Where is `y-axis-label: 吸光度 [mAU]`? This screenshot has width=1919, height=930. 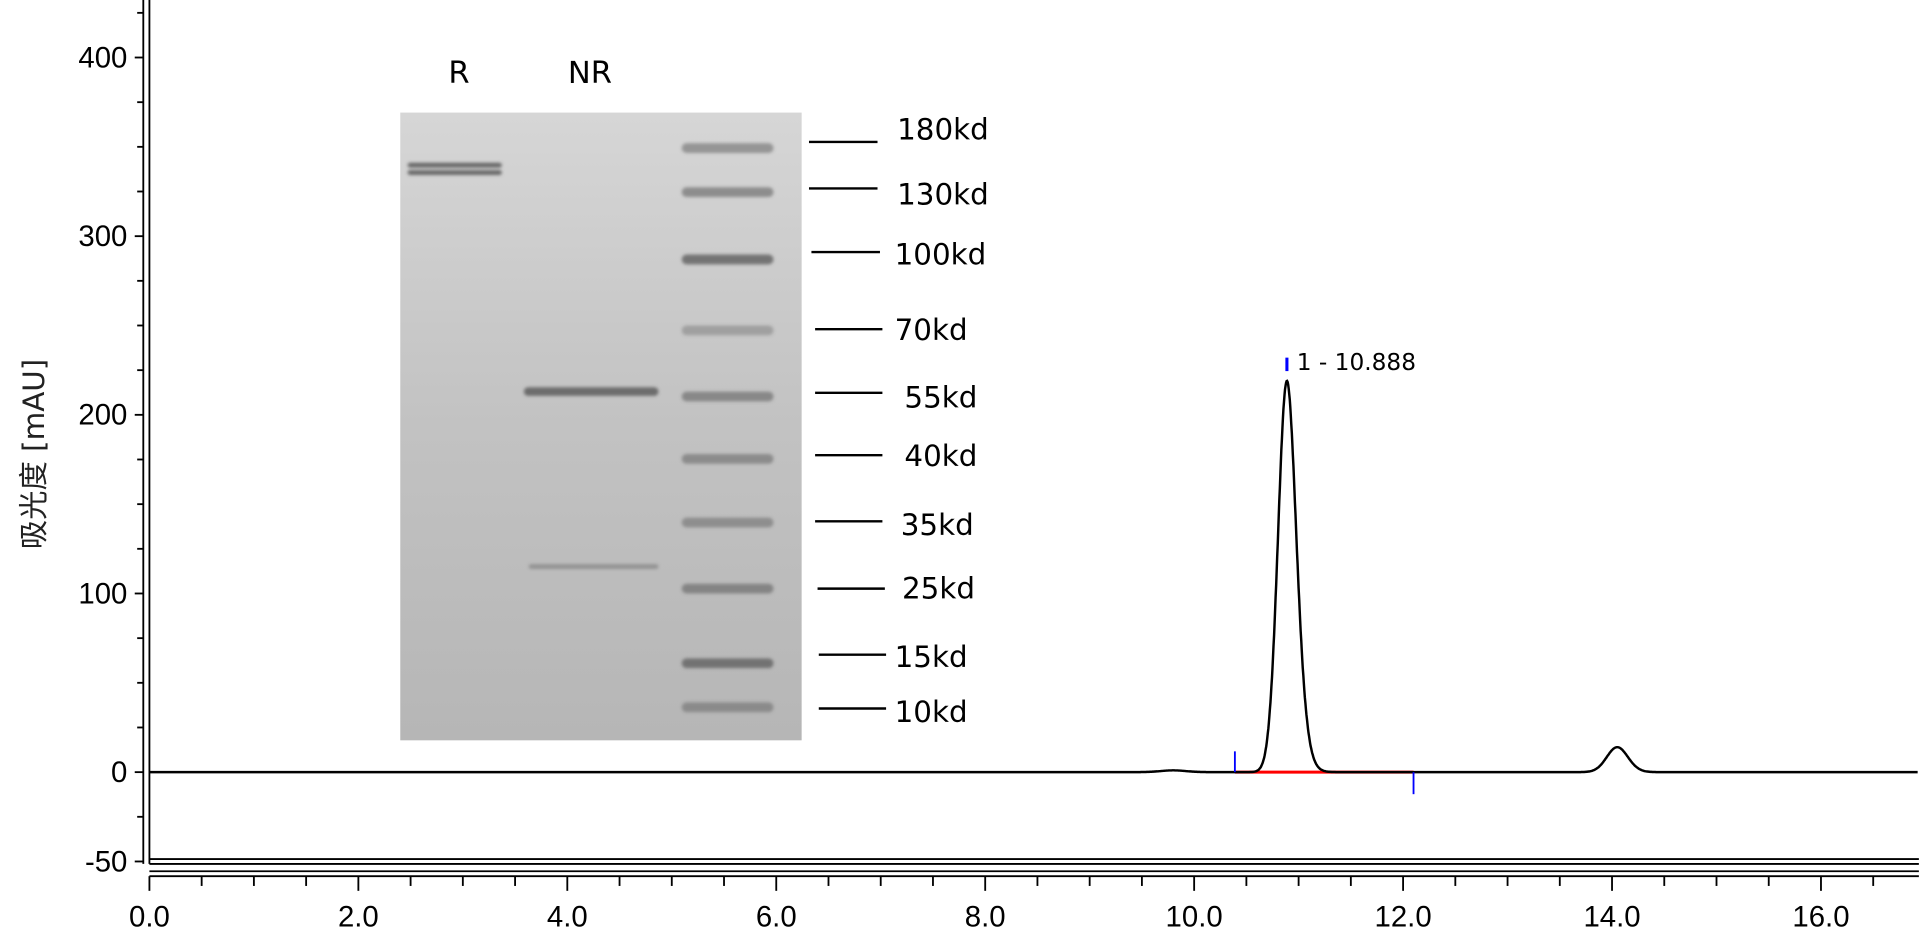 y-axis-label: 吸光度 [mAU] is located at coordinates (34, 454).